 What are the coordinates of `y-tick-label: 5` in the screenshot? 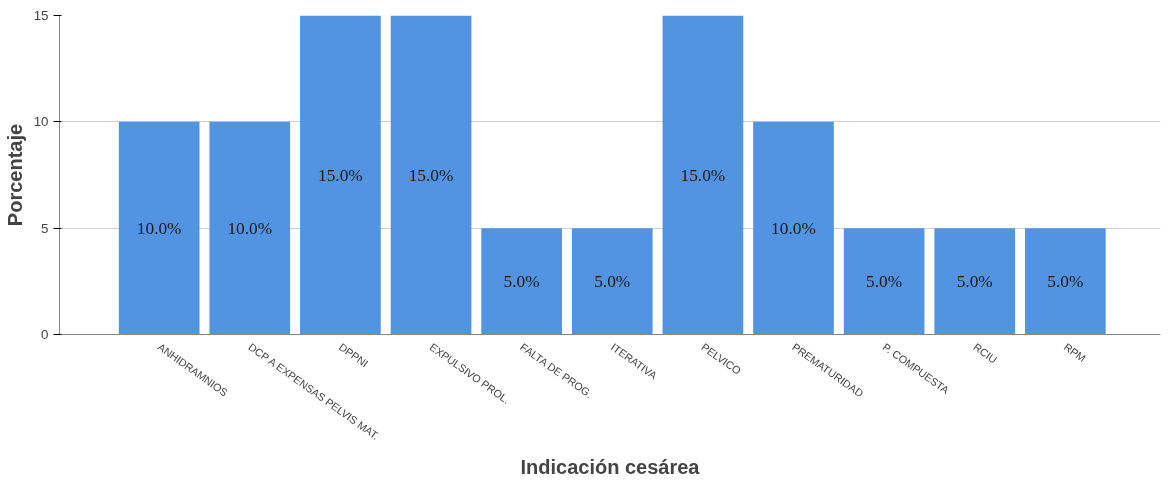 It's located at (45, 228).